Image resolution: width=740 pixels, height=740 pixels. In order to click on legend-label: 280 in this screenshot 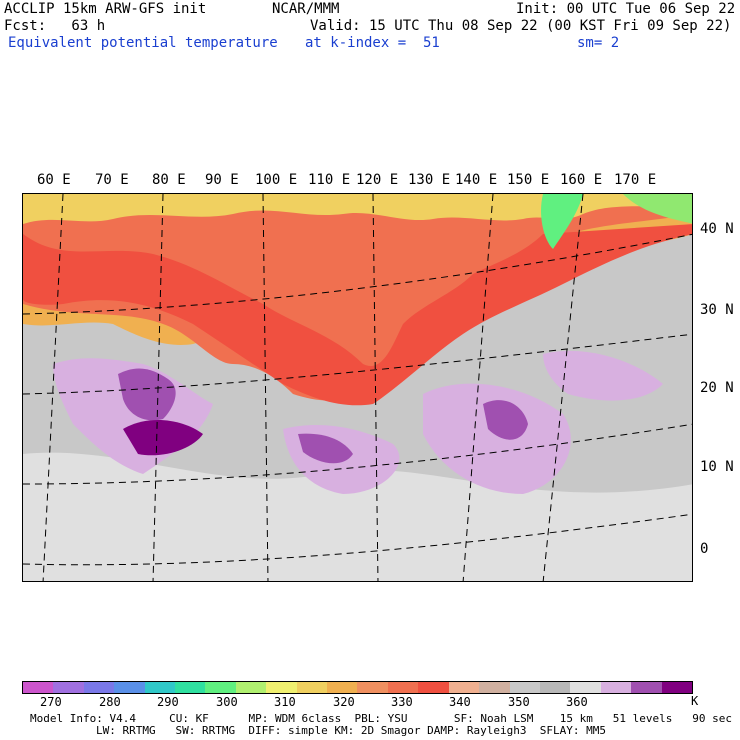, I will do `click(110, 702)`.